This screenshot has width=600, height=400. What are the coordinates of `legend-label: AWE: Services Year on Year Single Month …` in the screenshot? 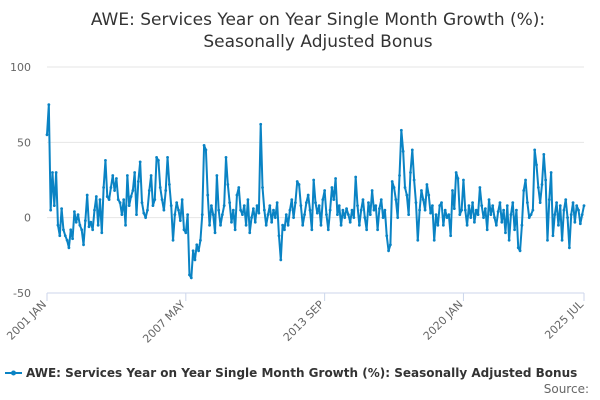 It's located at (301, 373).